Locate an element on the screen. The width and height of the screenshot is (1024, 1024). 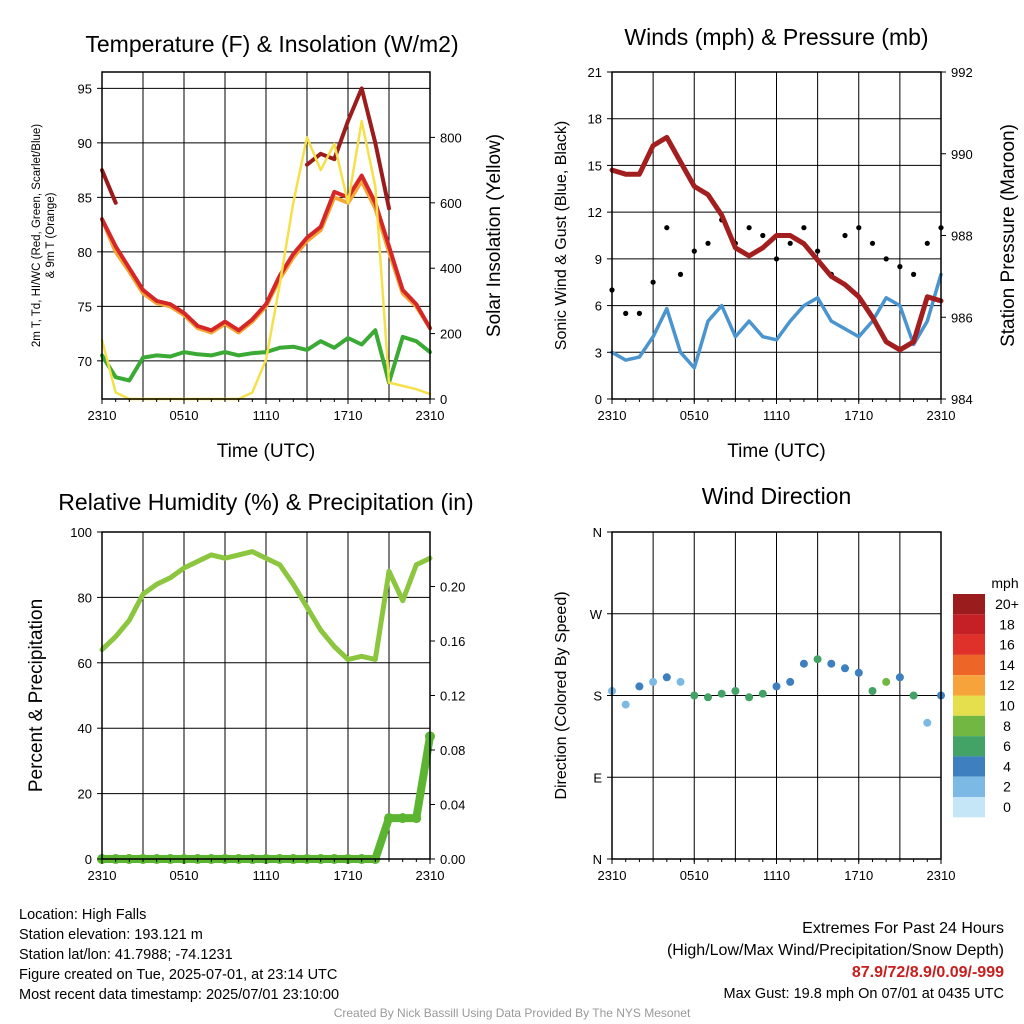
y2-axis-label: Station Pressure (Maroon) is located at coordinates (1008, 235).